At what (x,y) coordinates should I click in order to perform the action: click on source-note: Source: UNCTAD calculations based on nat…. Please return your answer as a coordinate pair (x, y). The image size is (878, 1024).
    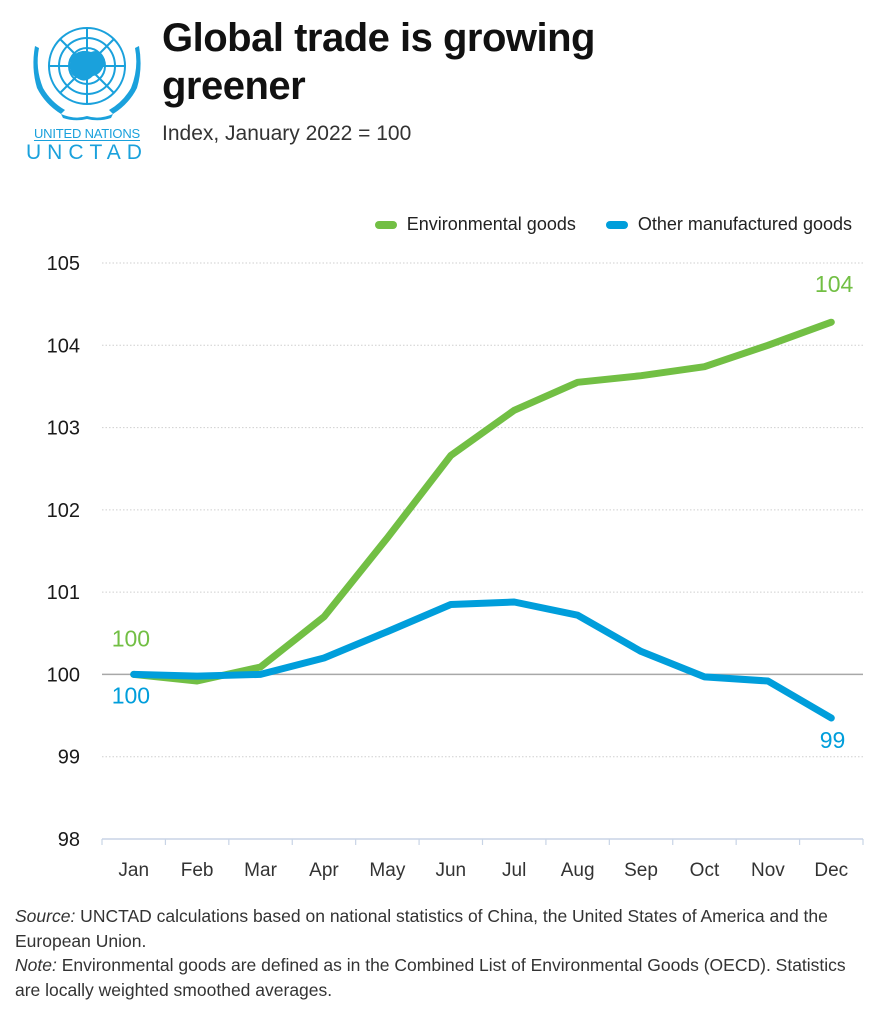
    Looking at the image, I should click on (440, 928).